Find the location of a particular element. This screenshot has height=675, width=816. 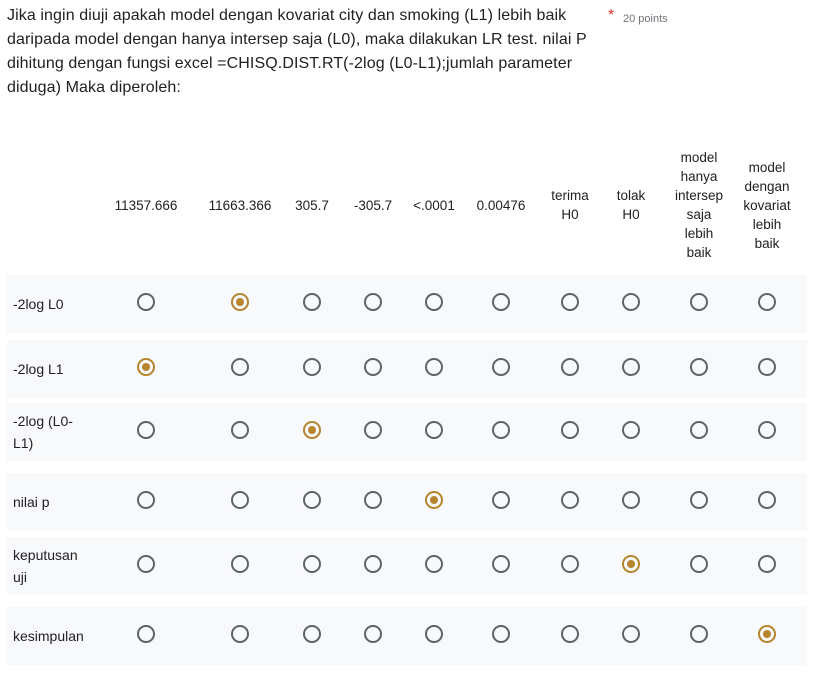

grid-row: -2log L0 is located at coordinates (407, 304).